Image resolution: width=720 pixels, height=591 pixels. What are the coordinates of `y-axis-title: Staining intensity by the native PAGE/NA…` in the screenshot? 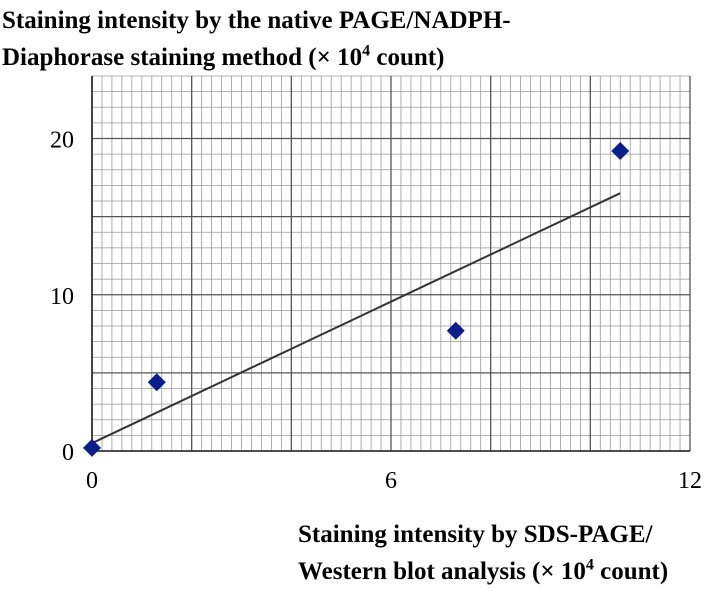 It's located at (352, 39).